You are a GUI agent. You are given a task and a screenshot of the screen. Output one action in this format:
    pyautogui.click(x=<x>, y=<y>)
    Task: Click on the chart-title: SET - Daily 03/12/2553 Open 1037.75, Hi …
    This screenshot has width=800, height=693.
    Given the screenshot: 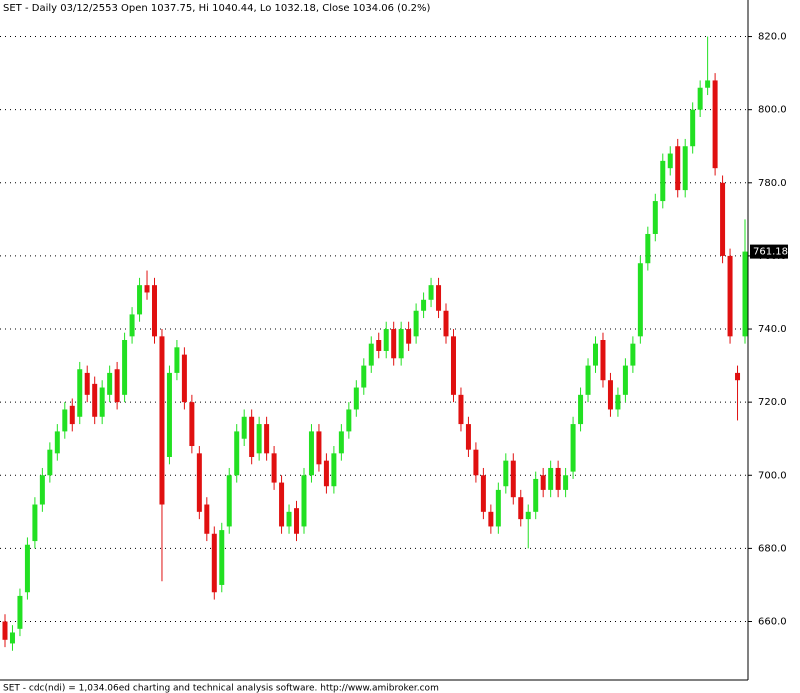 What is the action you would take?
    pyautogui.click(x=216, y=8)
    